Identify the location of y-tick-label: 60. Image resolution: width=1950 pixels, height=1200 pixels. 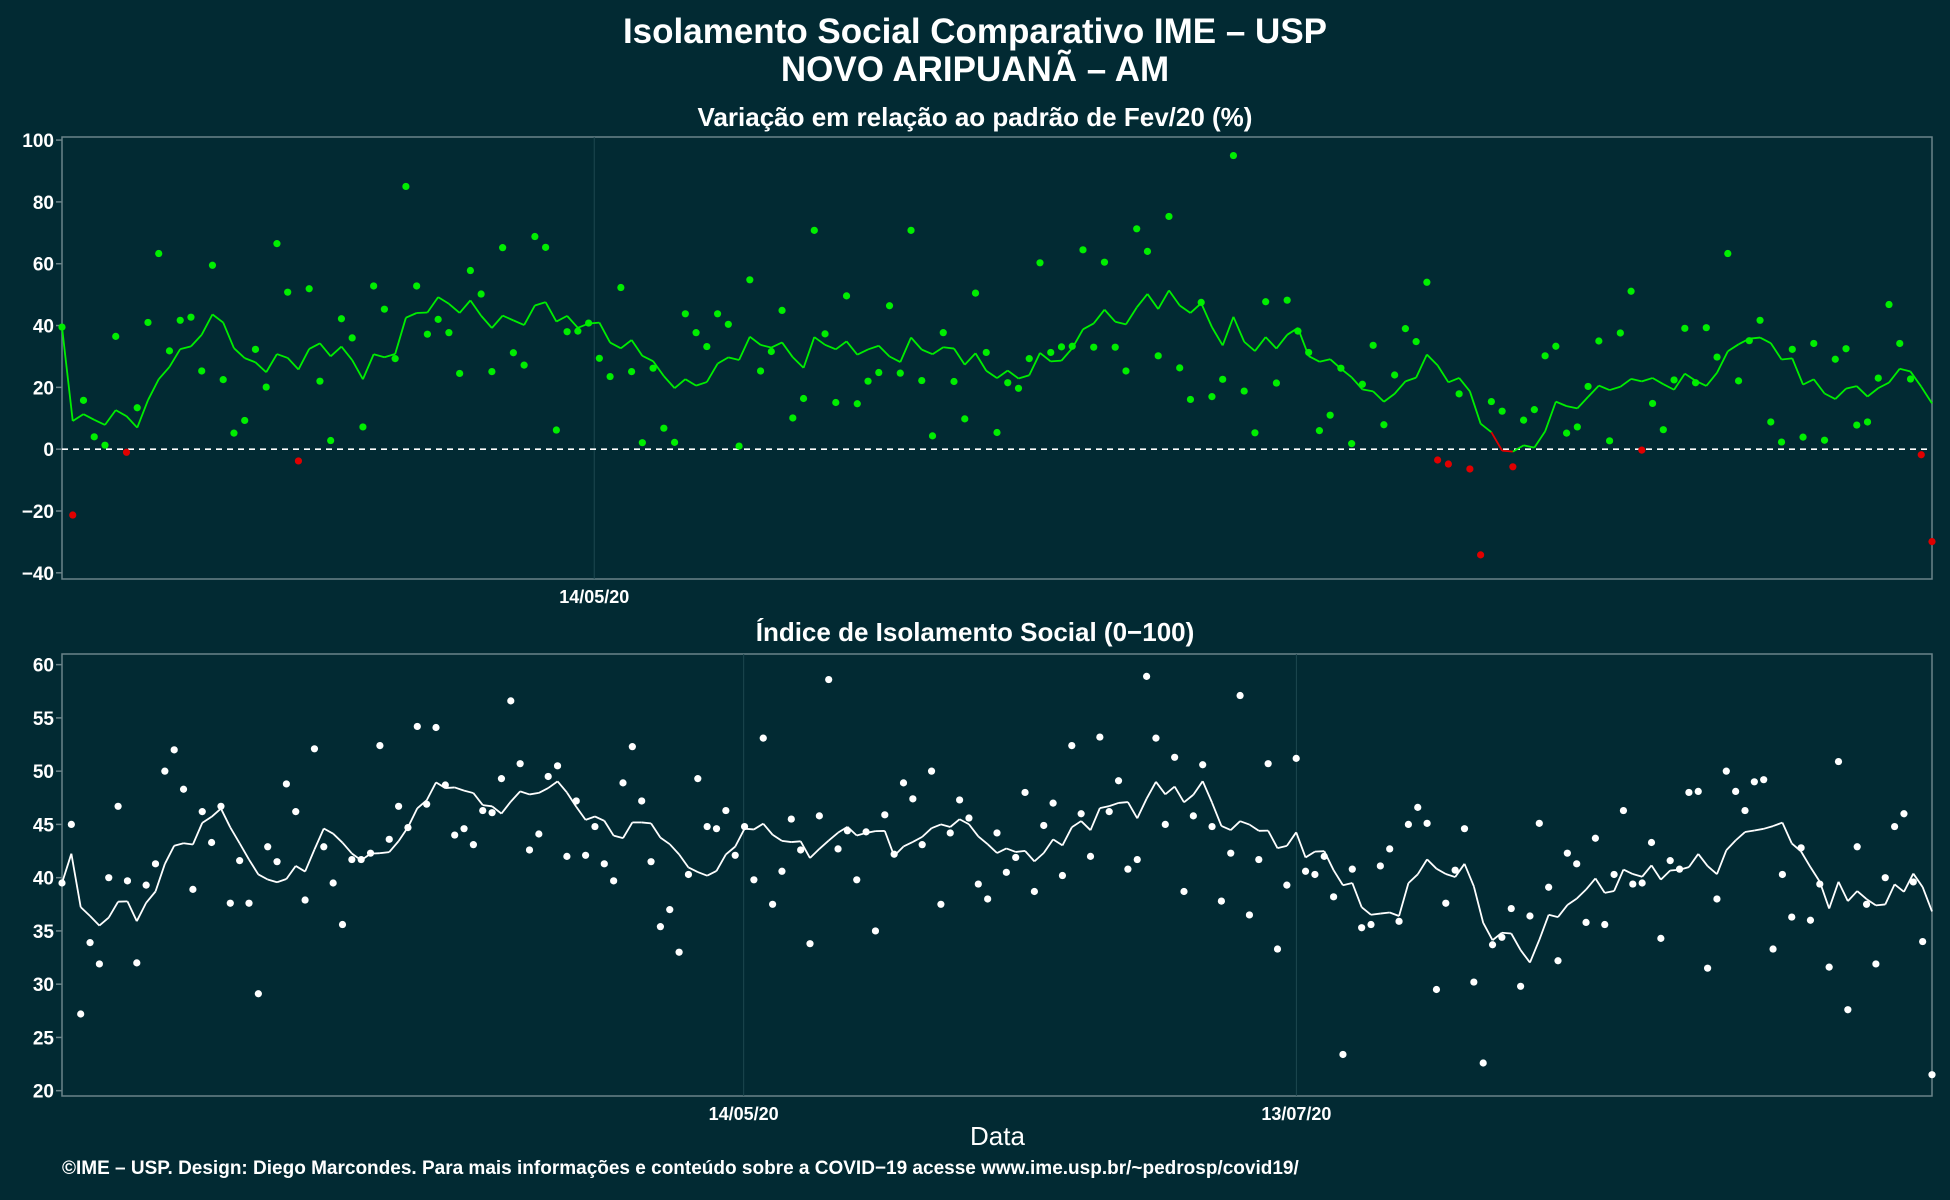
(43, 666).